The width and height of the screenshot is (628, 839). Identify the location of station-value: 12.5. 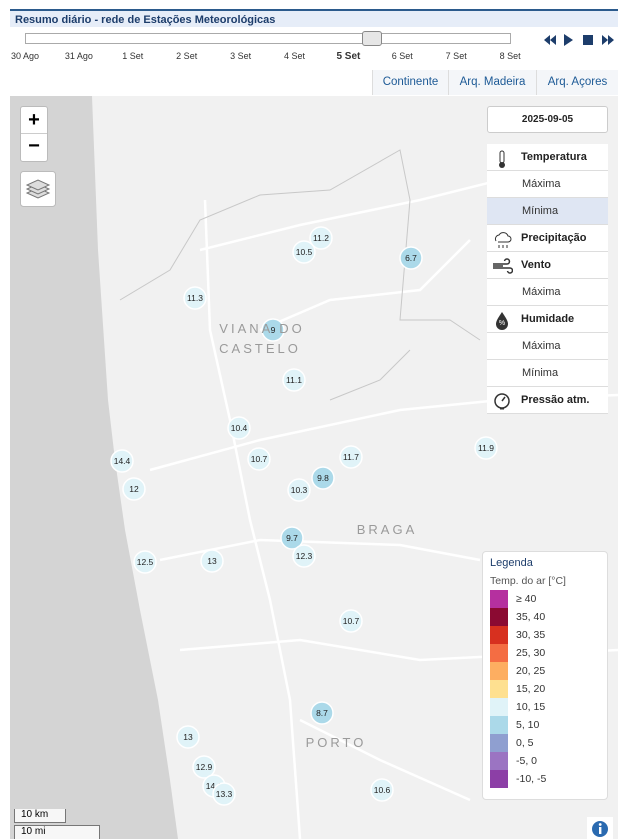
(145, 562).